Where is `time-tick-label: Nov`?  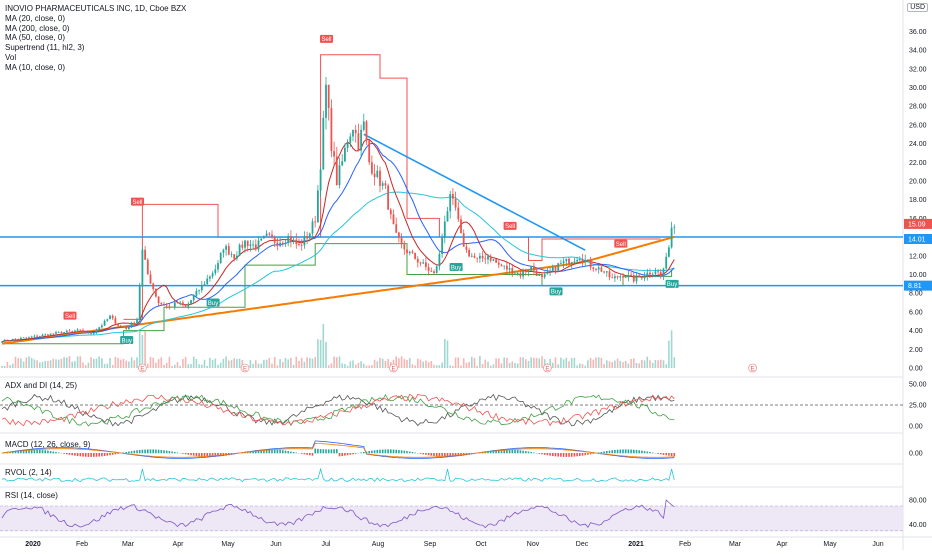
time-tick-label: Nov is located at coordinates (533, 544).